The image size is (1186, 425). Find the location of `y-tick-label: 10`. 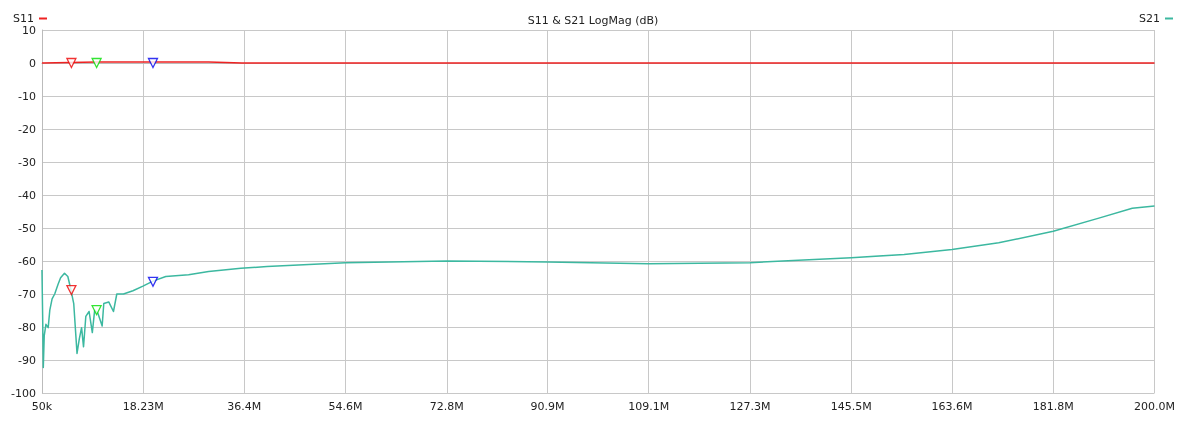

y-tick-label: 10 is located at coordinates (28, 30).